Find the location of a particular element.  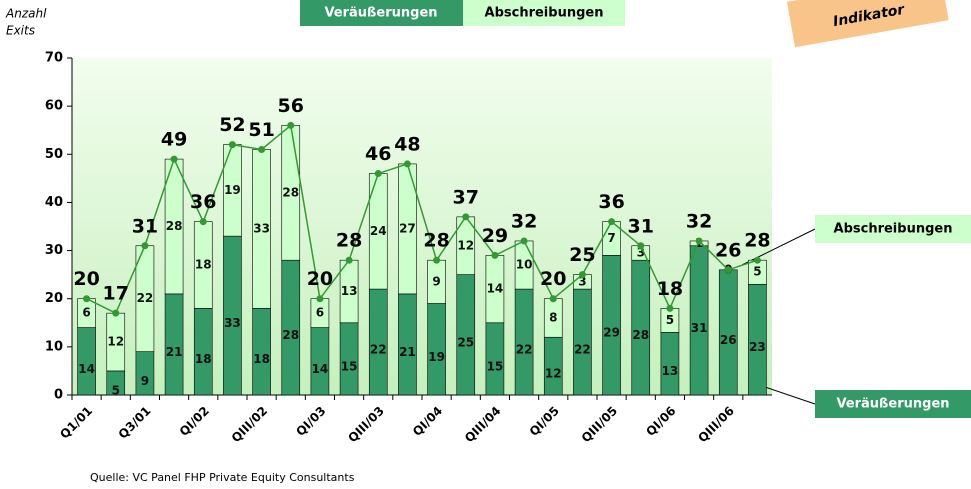

x-tick-label: QI/03 is located at coordinates (310, 421).